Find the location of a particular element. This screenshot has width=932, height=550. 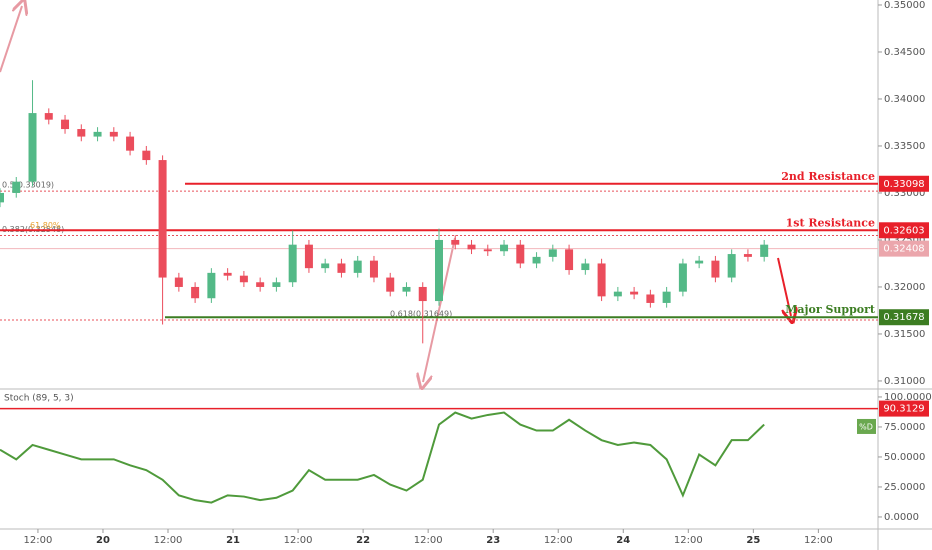

price-tag-label: 90.3129 is located at coordinates (903, 409).